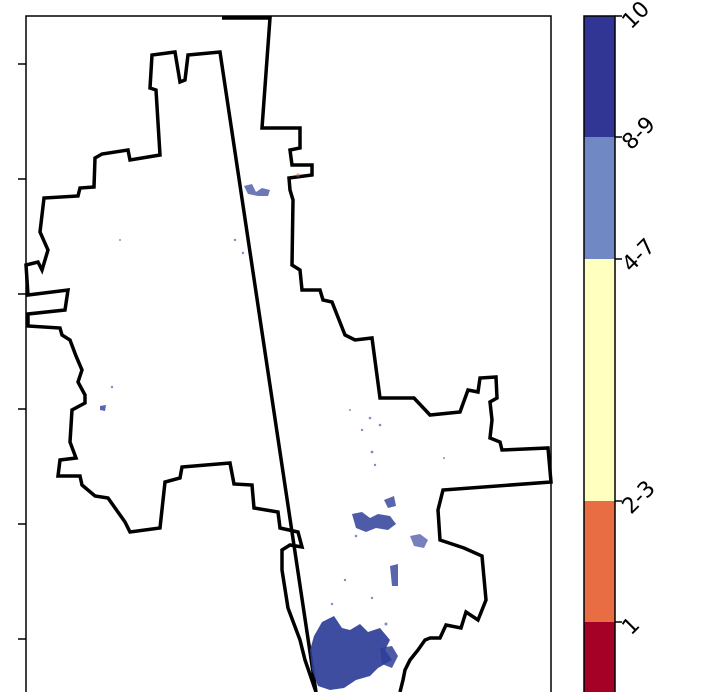  Describe the element at coordinates (639, 497) in the screenshot. I see `colorbar-label: 2-3` at that location.